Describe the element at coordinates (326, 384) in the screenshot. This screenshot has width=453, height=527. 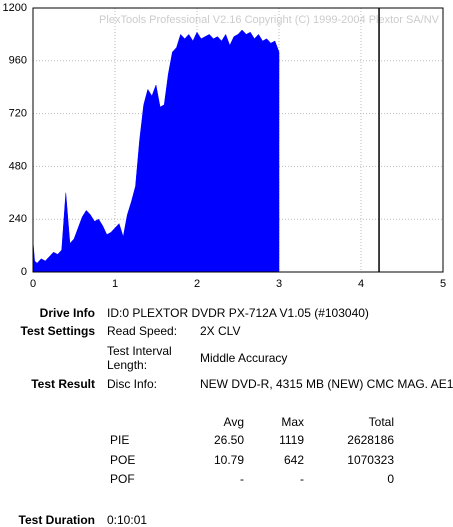
I see `value: NEW DVD-R, 4315 MB (NEW) CMC MAG. AE1` at that location.